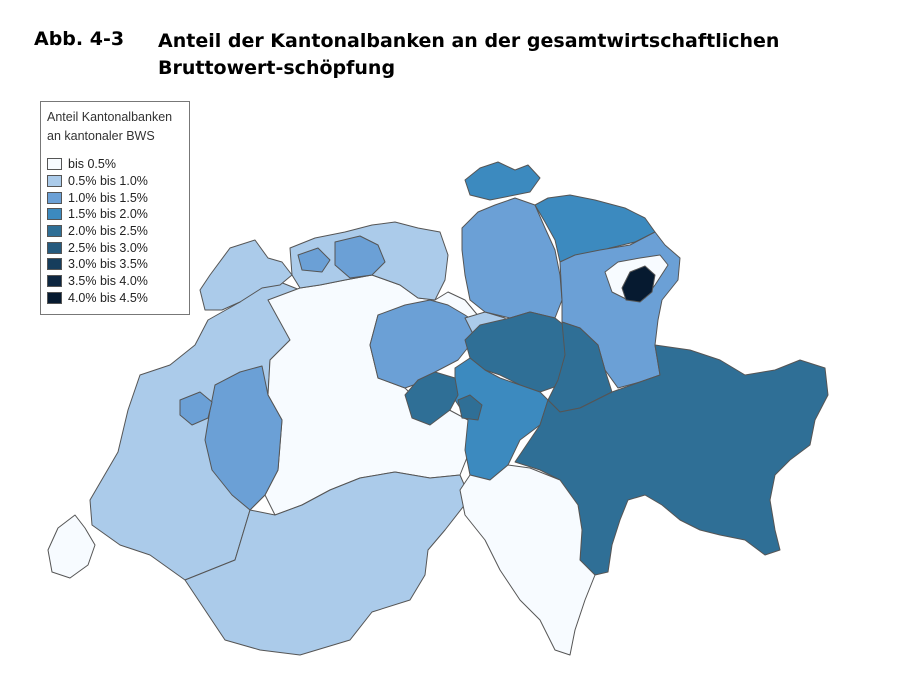  What do you see at coordinates (527, 560) in the screenshot?
I see `region-ticino` at bounding box center [527, 560].